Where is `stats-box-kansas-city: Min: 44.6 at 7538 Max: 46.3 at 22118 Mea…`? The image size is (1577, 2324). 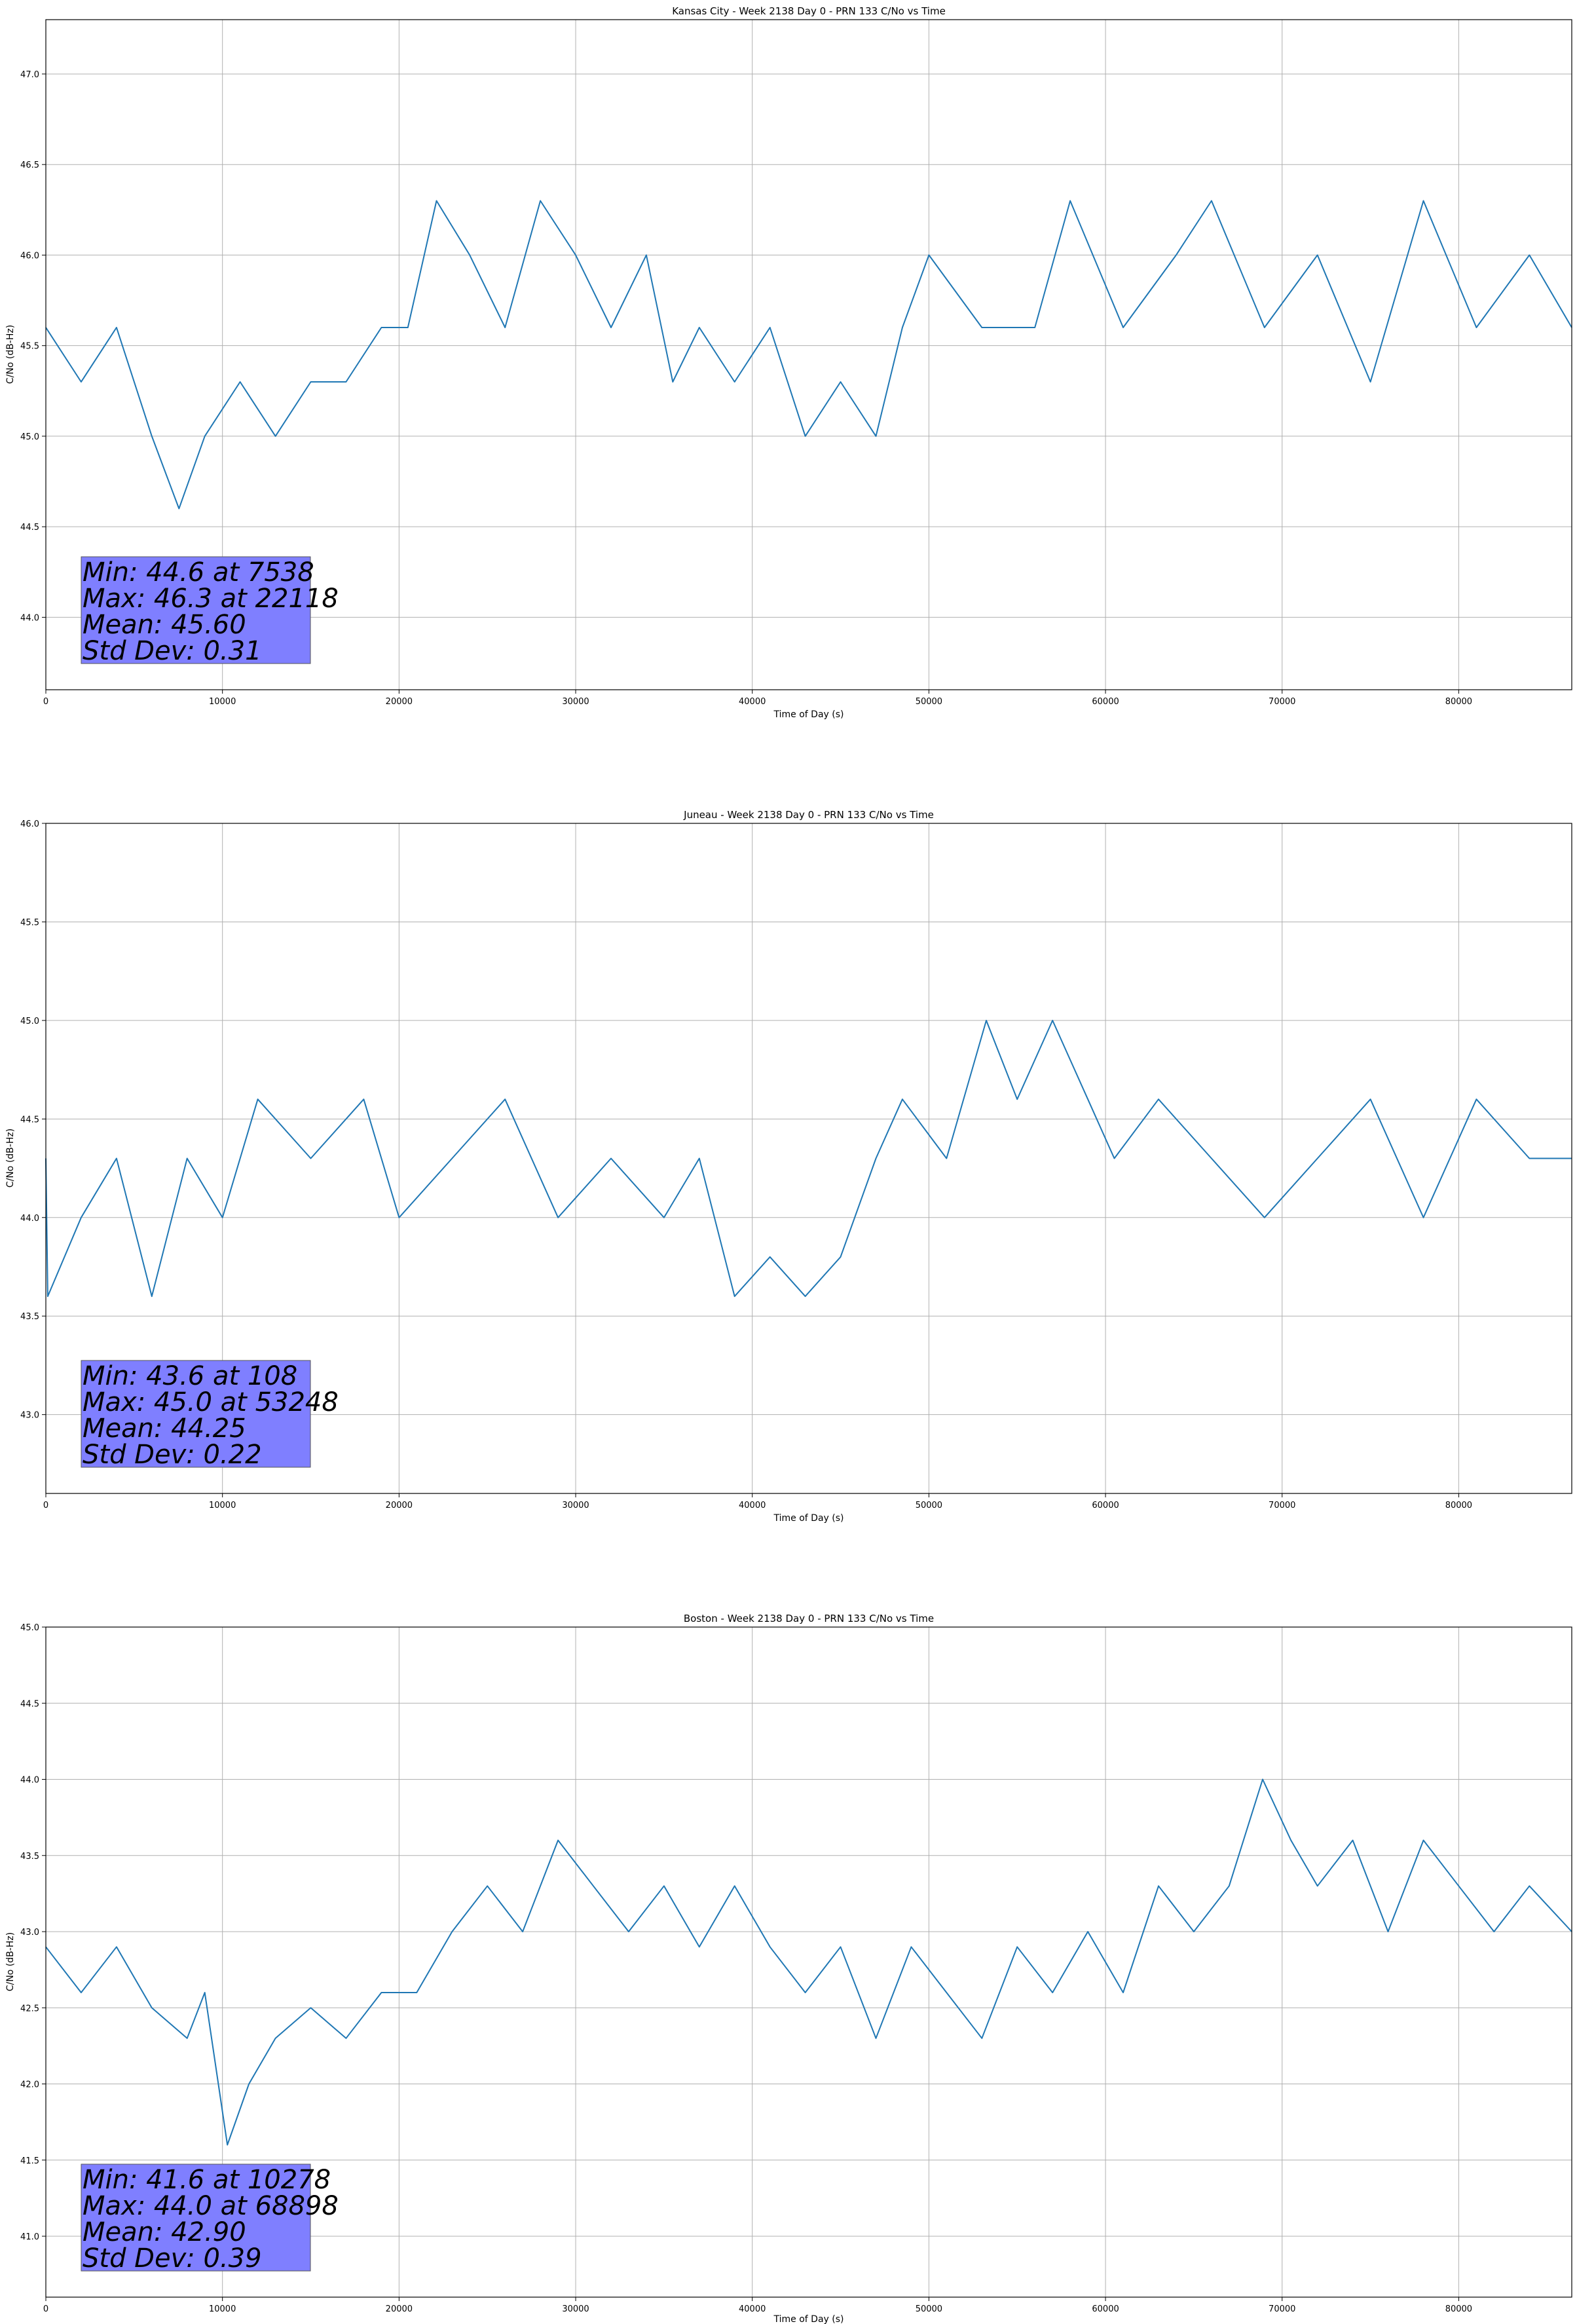 stats-box-kansas-city: Min: 44.6 at 7538 Max: 46.3 at 22118 Mea… is located at coordinates (210, 611).